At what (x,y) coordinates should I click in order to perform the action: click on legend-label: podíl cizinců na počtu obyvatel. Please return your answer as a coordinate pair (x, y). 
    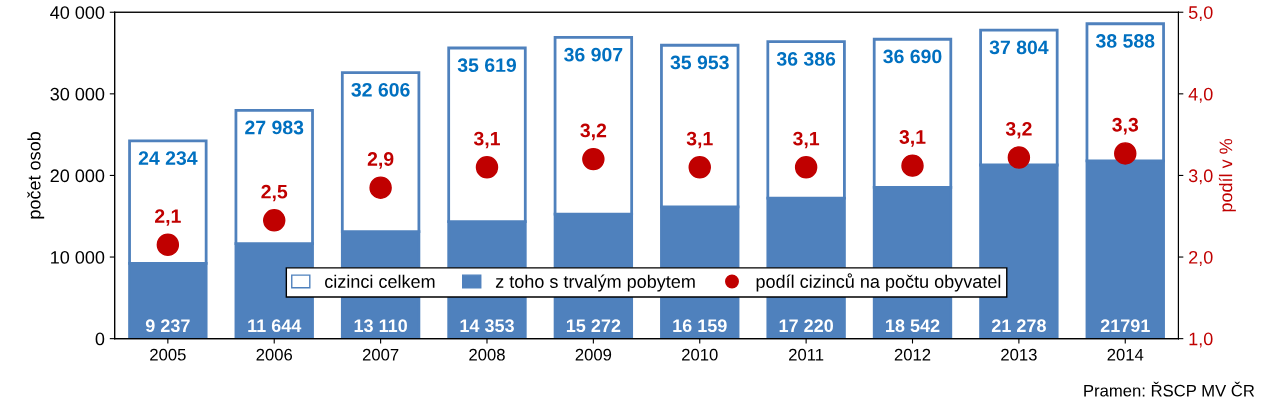
    Looking at the image, I should click on (878, 282).